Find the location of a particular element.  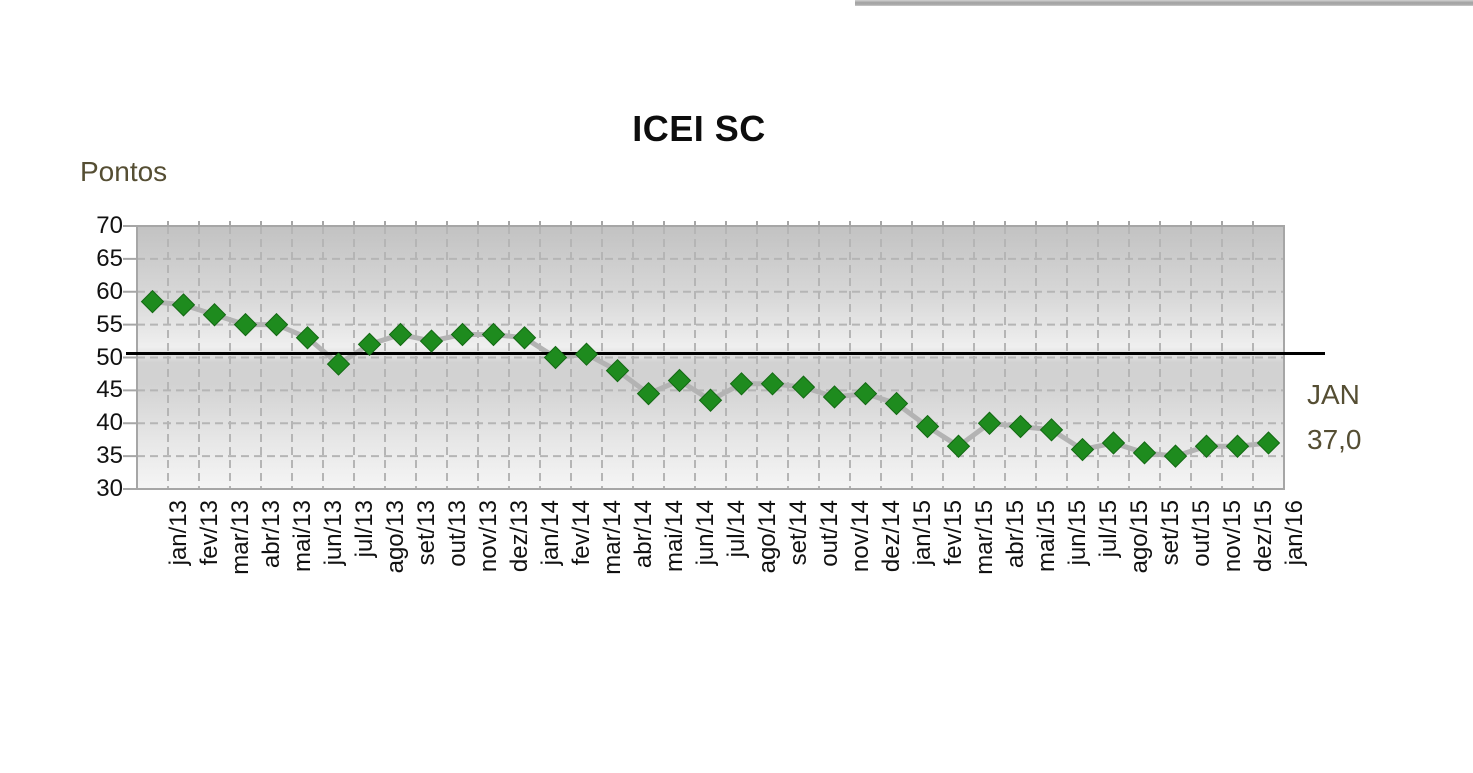

x-tick-label: jan/14 is located at coordinates (550, 533).